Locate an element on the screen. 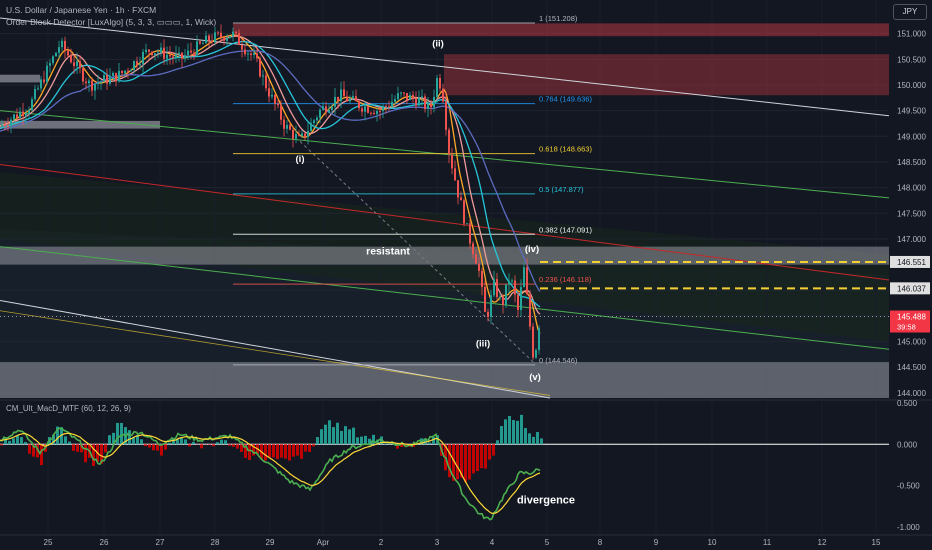 This screenshot has height=550, width=932. price-axis-tick: 144.000 is located at coordinates (911, 393).